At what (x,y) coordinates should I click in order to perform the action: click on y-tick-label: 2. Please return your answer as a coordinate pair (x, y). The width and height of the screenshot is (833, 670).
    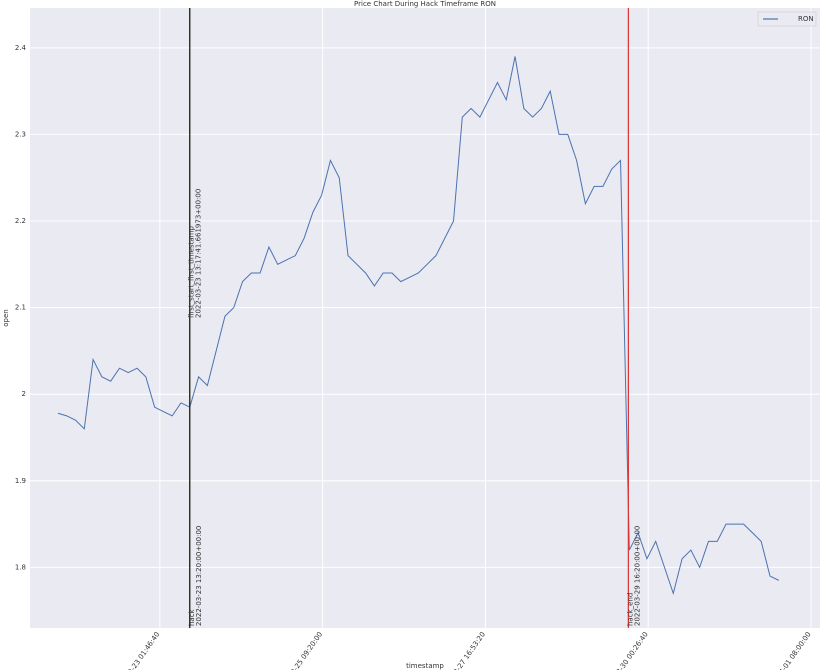
    Looking at the image, I should click on (24, 394).